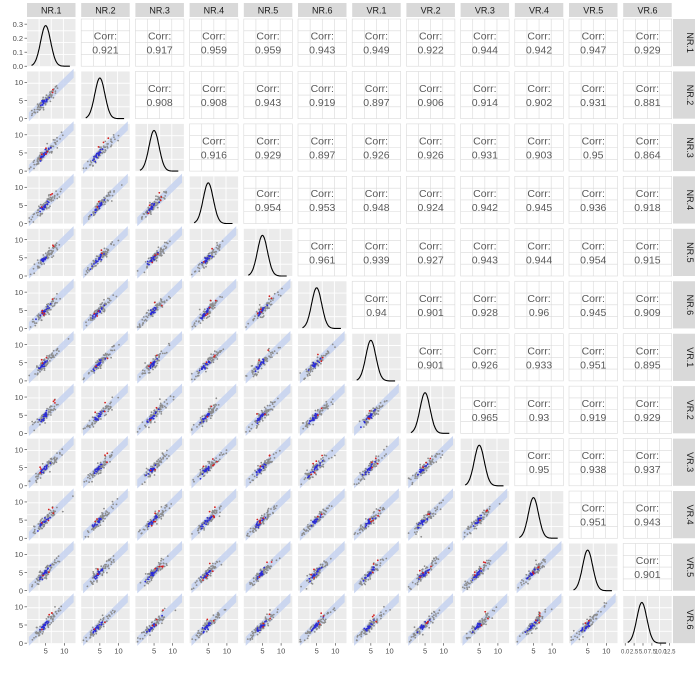  I want to click on panel-r6-c11: Corr:0.945, so click(593, 304).